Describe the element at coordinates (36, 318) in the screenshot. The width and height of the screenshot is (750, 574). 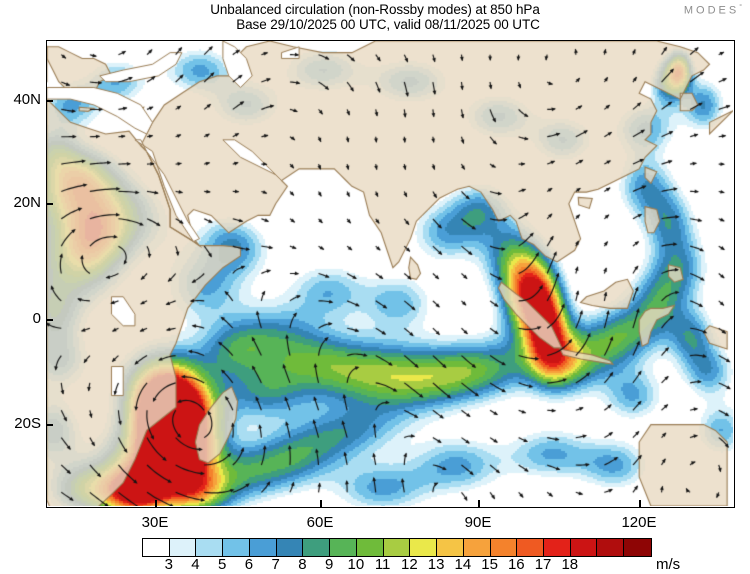
I see `y-axis-label-0: 0` at that location.